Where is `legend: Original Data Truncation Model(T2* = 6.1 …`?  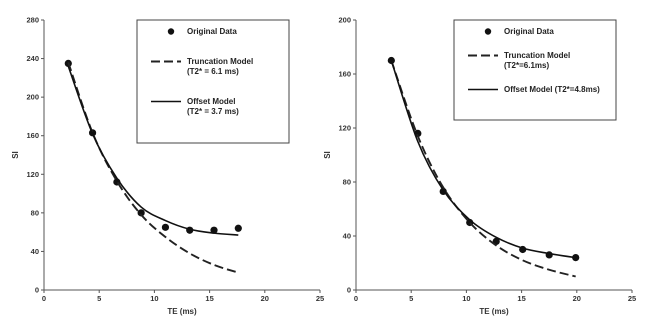 legend: Original Data Truncation Model(T2* = 6.1 … is located at coordinates (213, 81).